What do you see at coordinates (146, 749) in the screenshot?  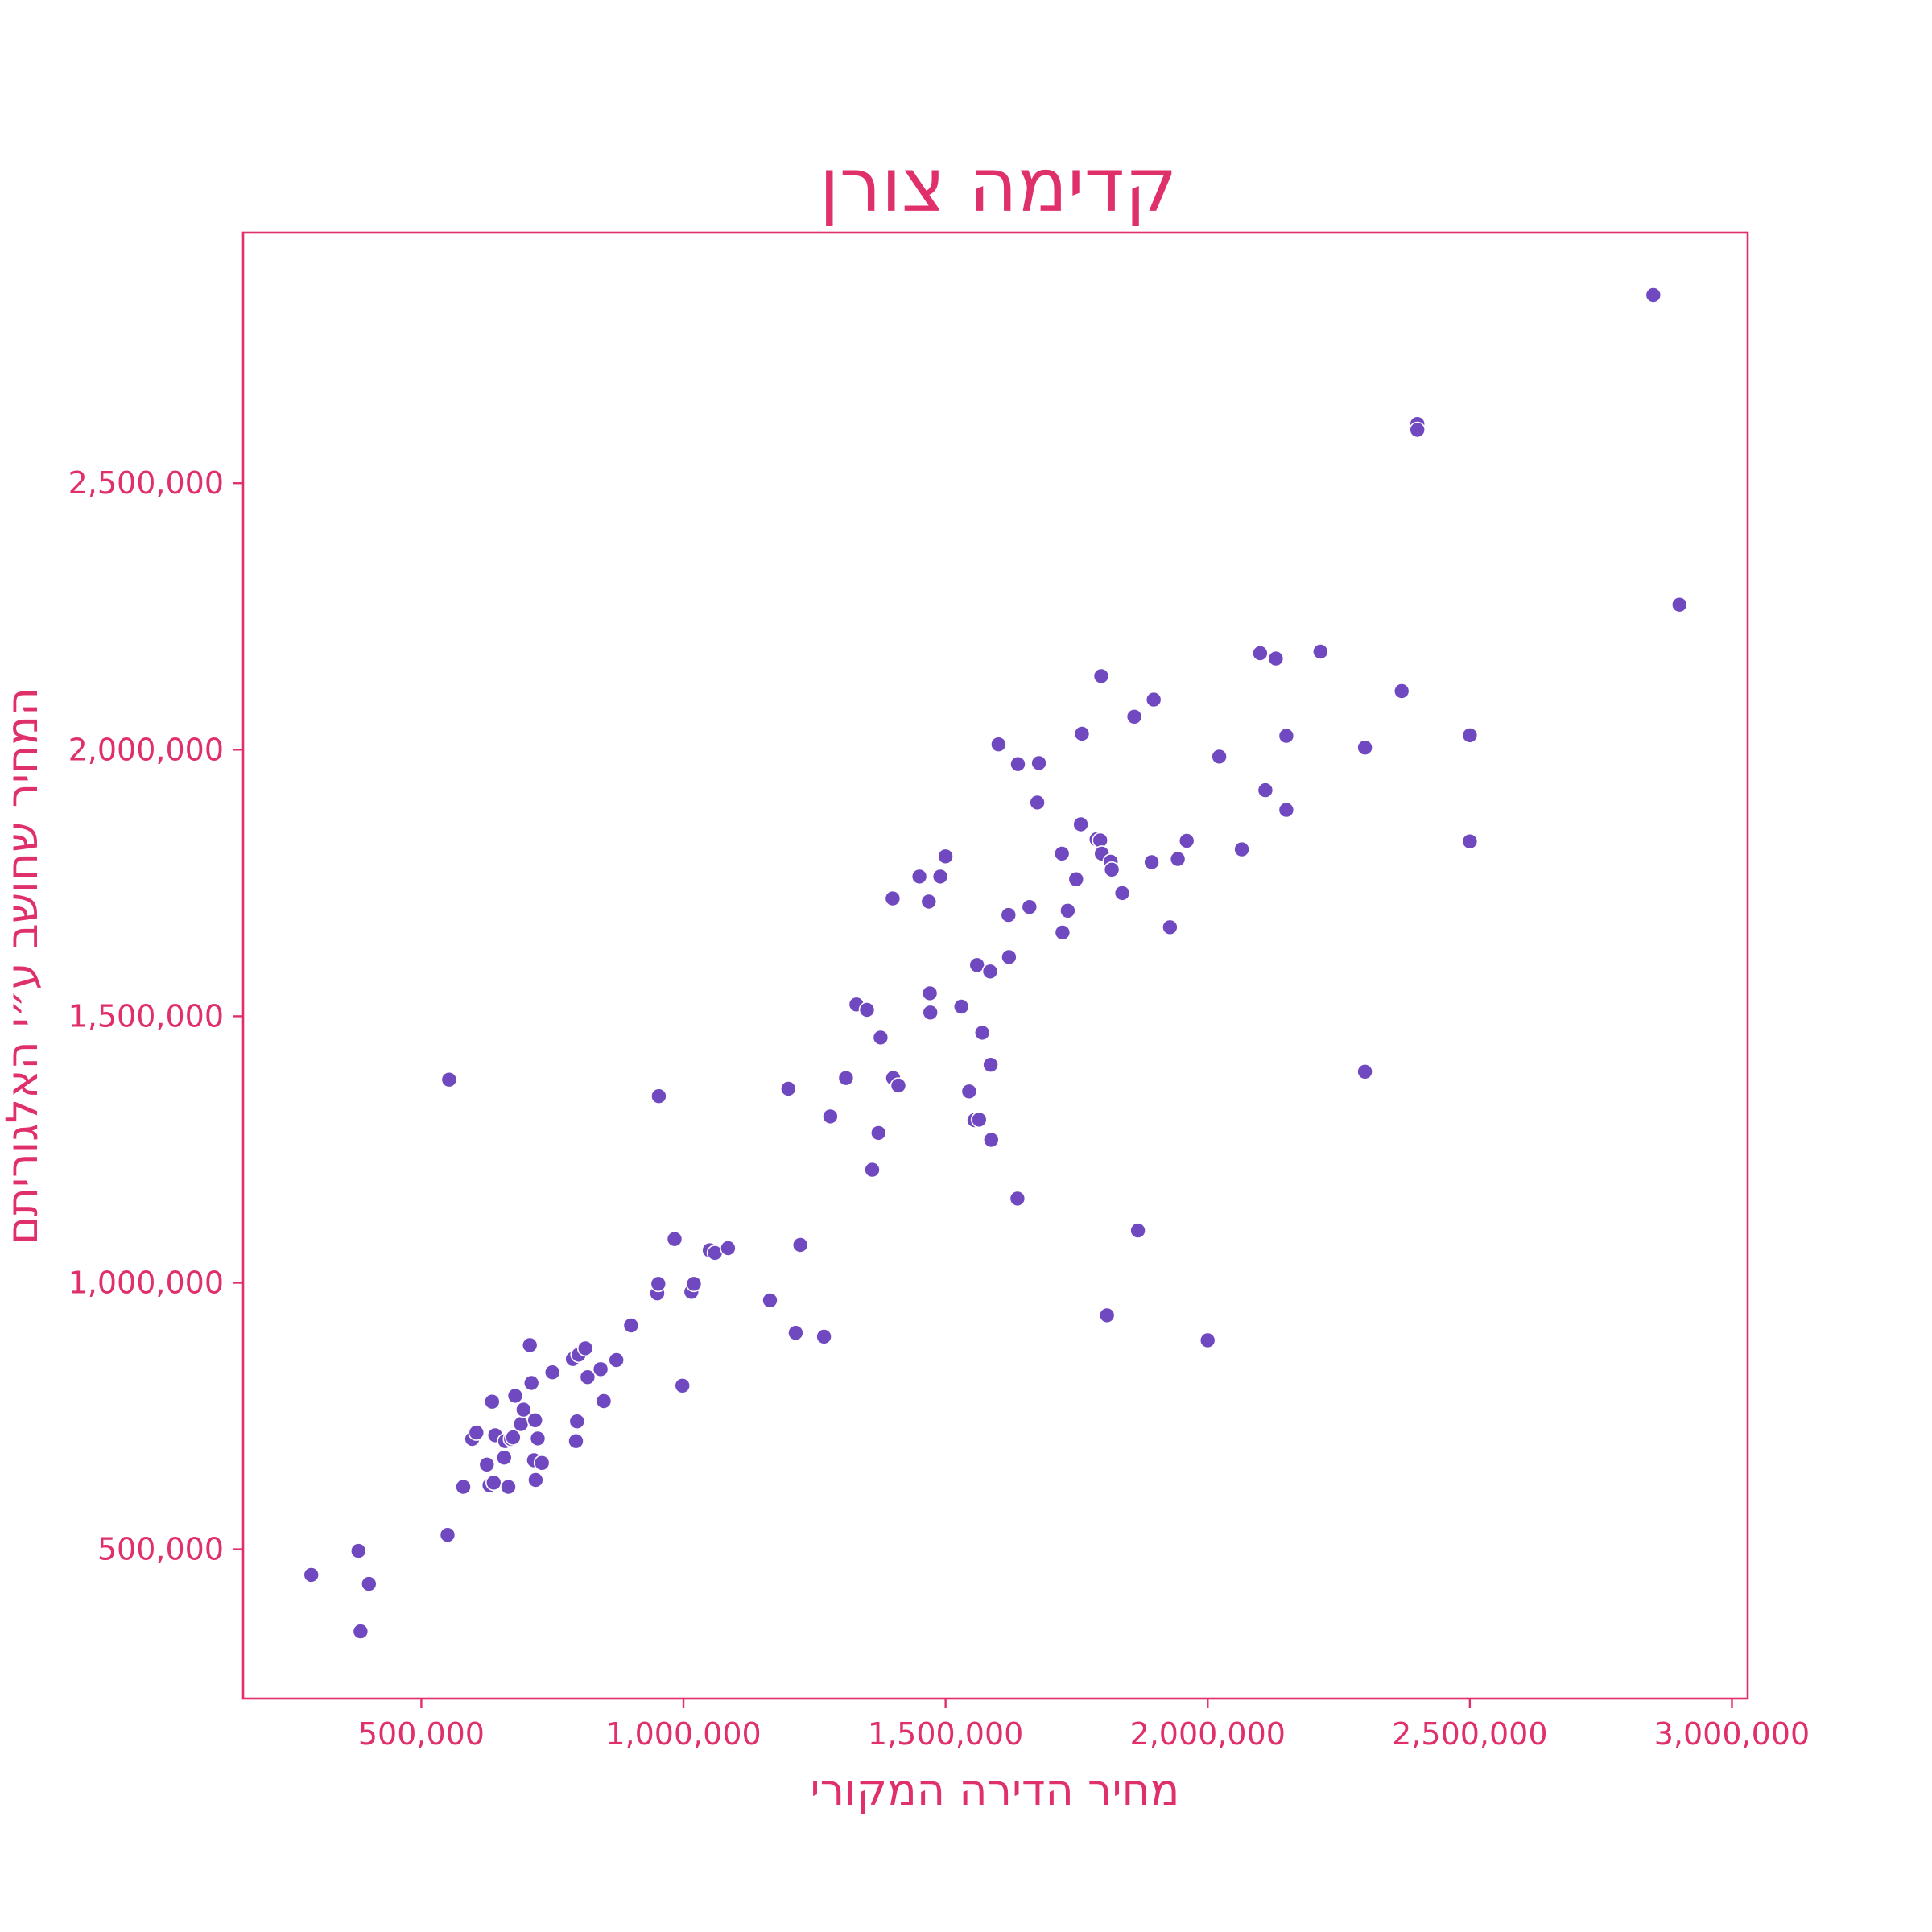 I see `y-tick-label: 2,000,000` at bounding box center [146, 749].